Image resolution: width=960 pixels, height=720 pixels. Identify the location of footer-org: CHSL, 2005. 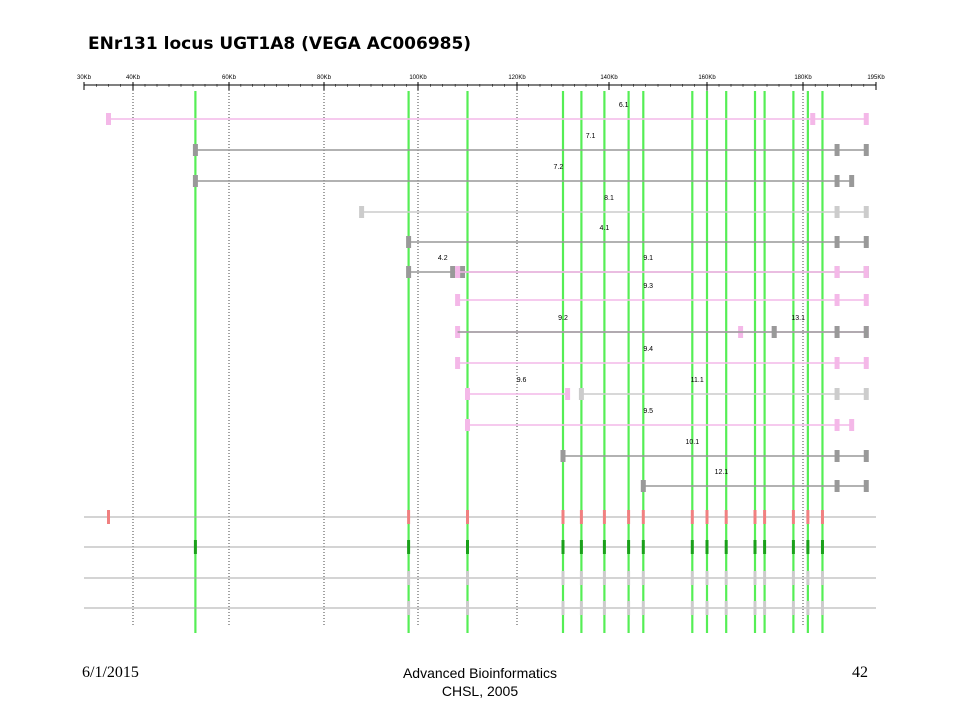
(480, 691).